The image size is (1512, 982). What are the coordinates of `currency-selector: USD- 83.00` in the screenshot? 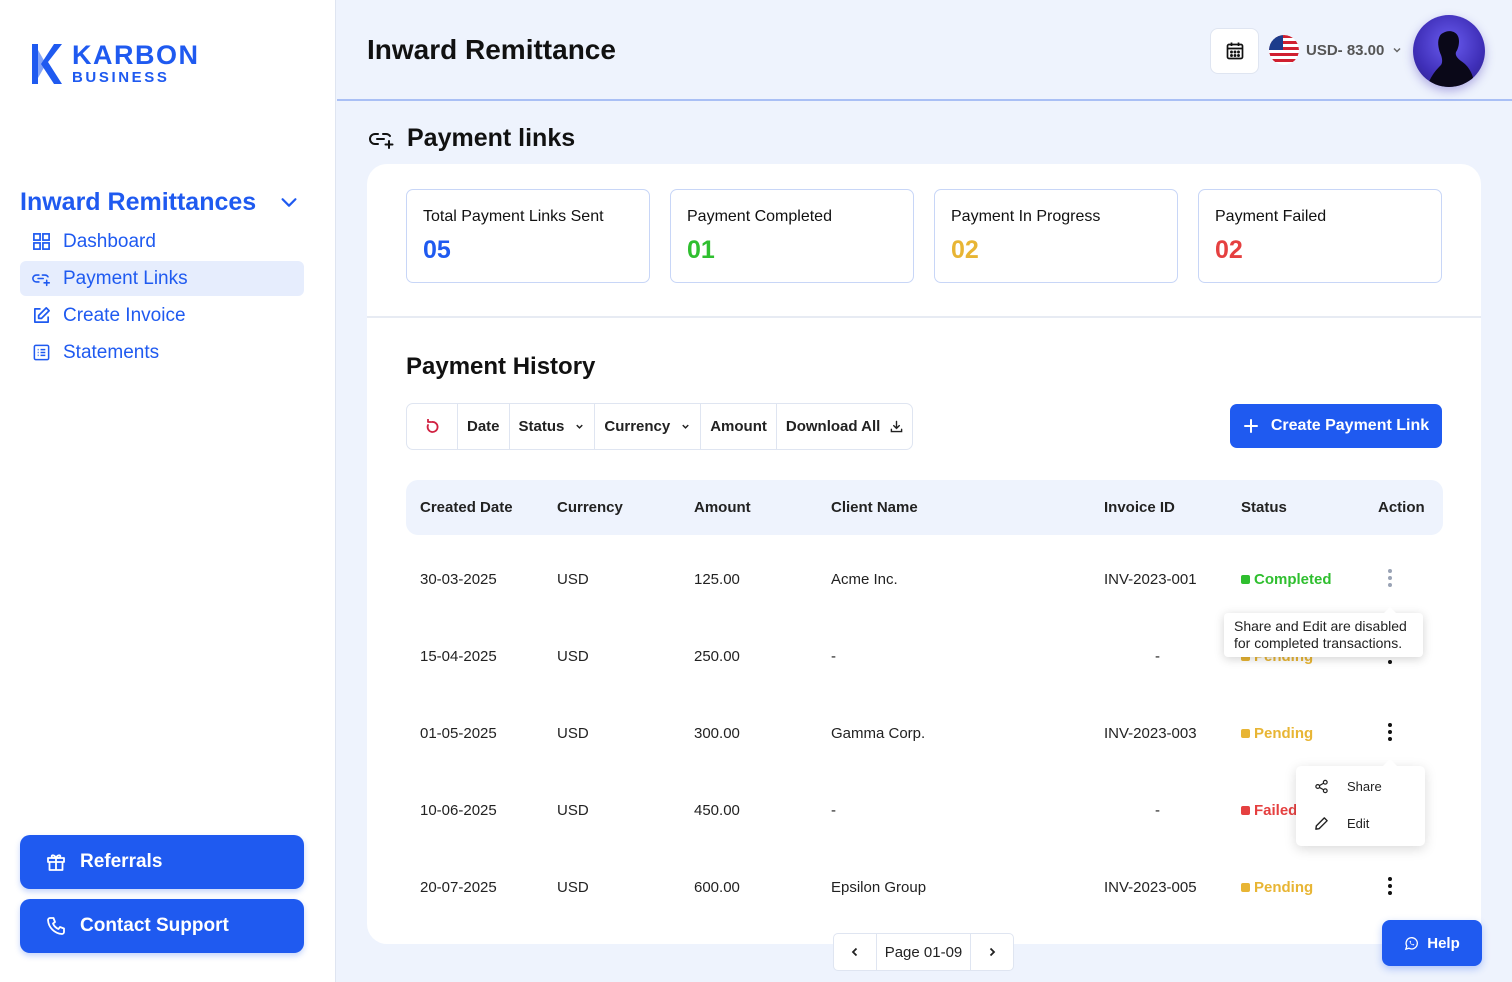 It's located at (1336, 50).